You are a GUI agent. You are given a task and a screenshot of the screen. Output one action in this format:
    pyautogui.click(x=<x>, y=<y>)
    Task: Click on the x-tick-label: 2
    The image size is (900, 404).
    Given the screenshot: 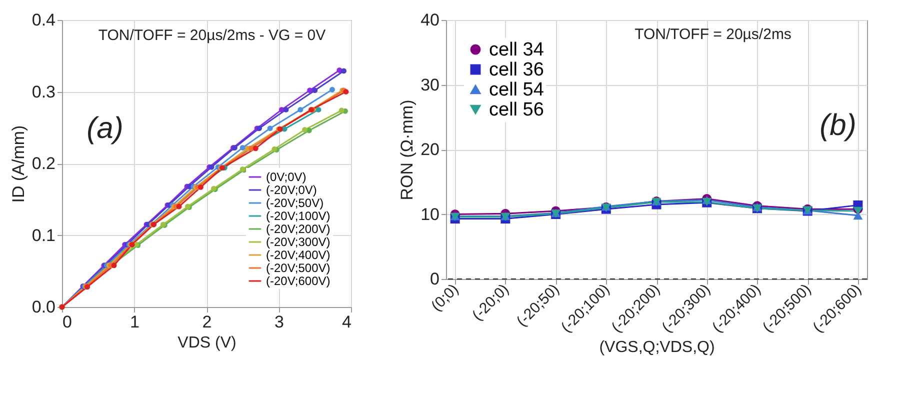 What is the action you would take?
    pyautogui.click(x=207, y=322)
    